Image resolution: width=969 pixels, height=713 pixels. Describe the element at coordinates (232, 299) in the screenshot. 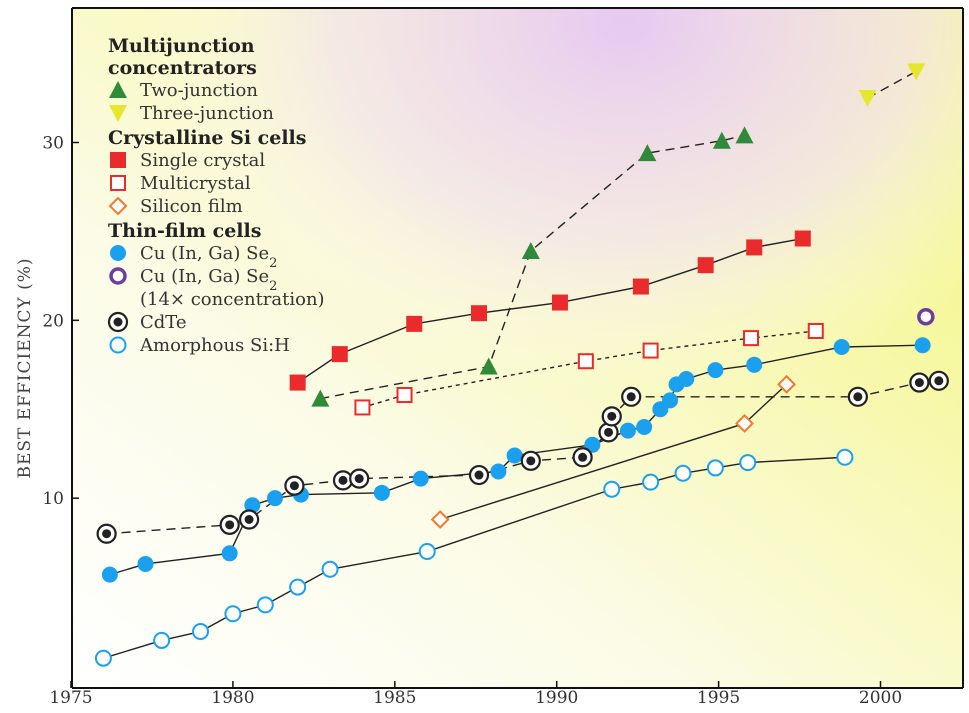

I see `legend-label-2-1: (14× concentration)` at that location.